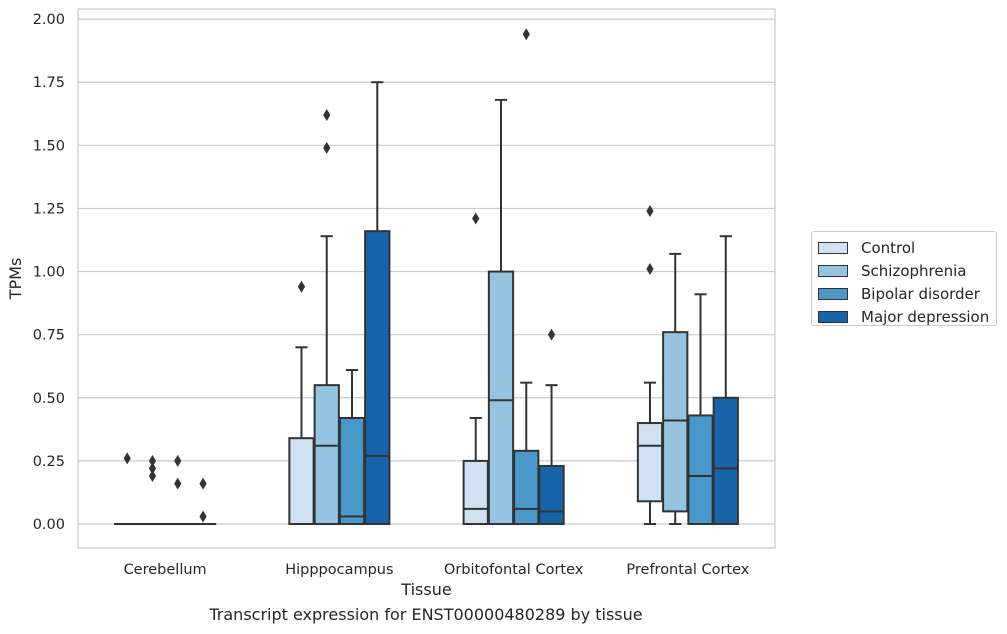 The width and height of the screenshot is (1007, 634). Describe the element at coordinates (833, 270) in the screenshot. I see `legend-swatch-schizophrenia` at that location.